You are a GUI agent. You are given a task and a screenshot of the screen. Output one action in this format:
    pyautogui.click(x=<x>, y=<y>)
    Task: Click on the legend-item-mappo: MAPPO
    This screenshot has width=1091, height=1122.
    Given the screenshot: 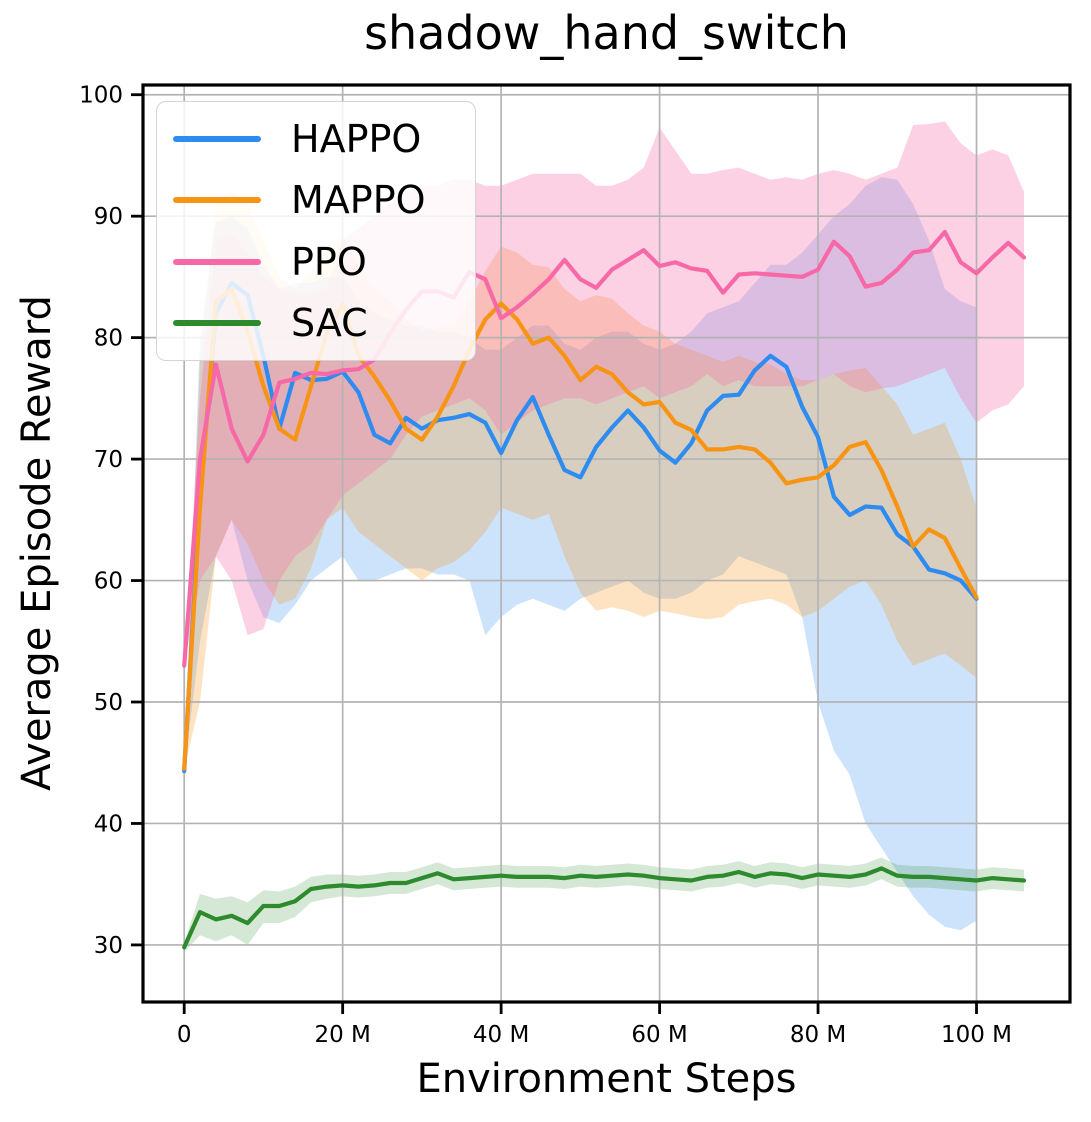 What is the action you would take?
    pyautogui.click(x=319, y=201)
    